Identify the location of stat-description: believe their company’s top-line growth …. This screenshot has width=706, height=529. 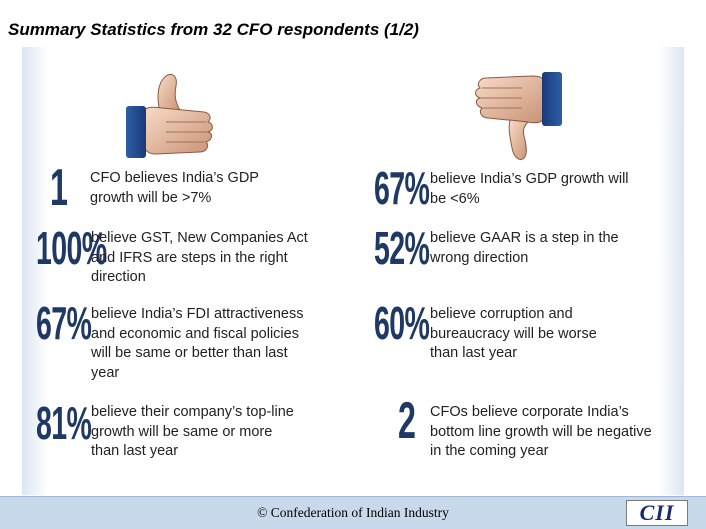
(192, 431).